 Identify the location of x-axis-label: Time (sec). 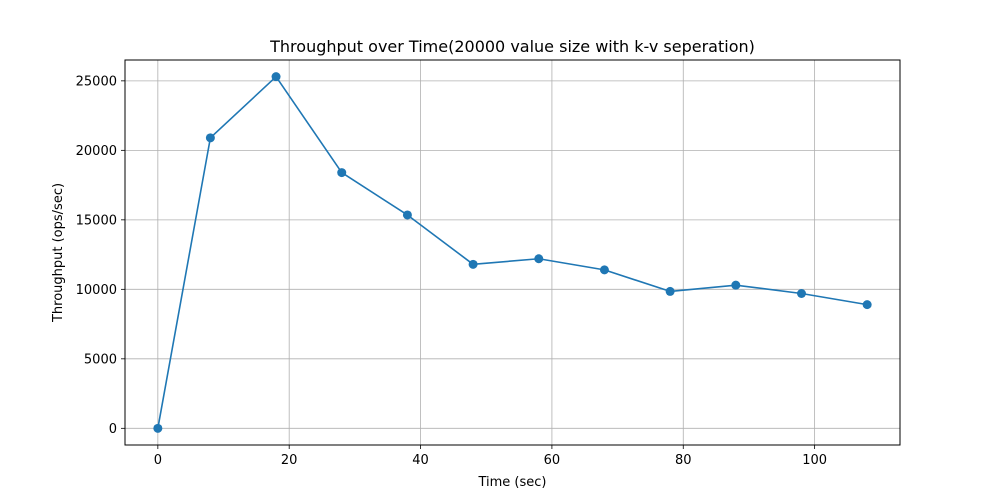
(511, 482).